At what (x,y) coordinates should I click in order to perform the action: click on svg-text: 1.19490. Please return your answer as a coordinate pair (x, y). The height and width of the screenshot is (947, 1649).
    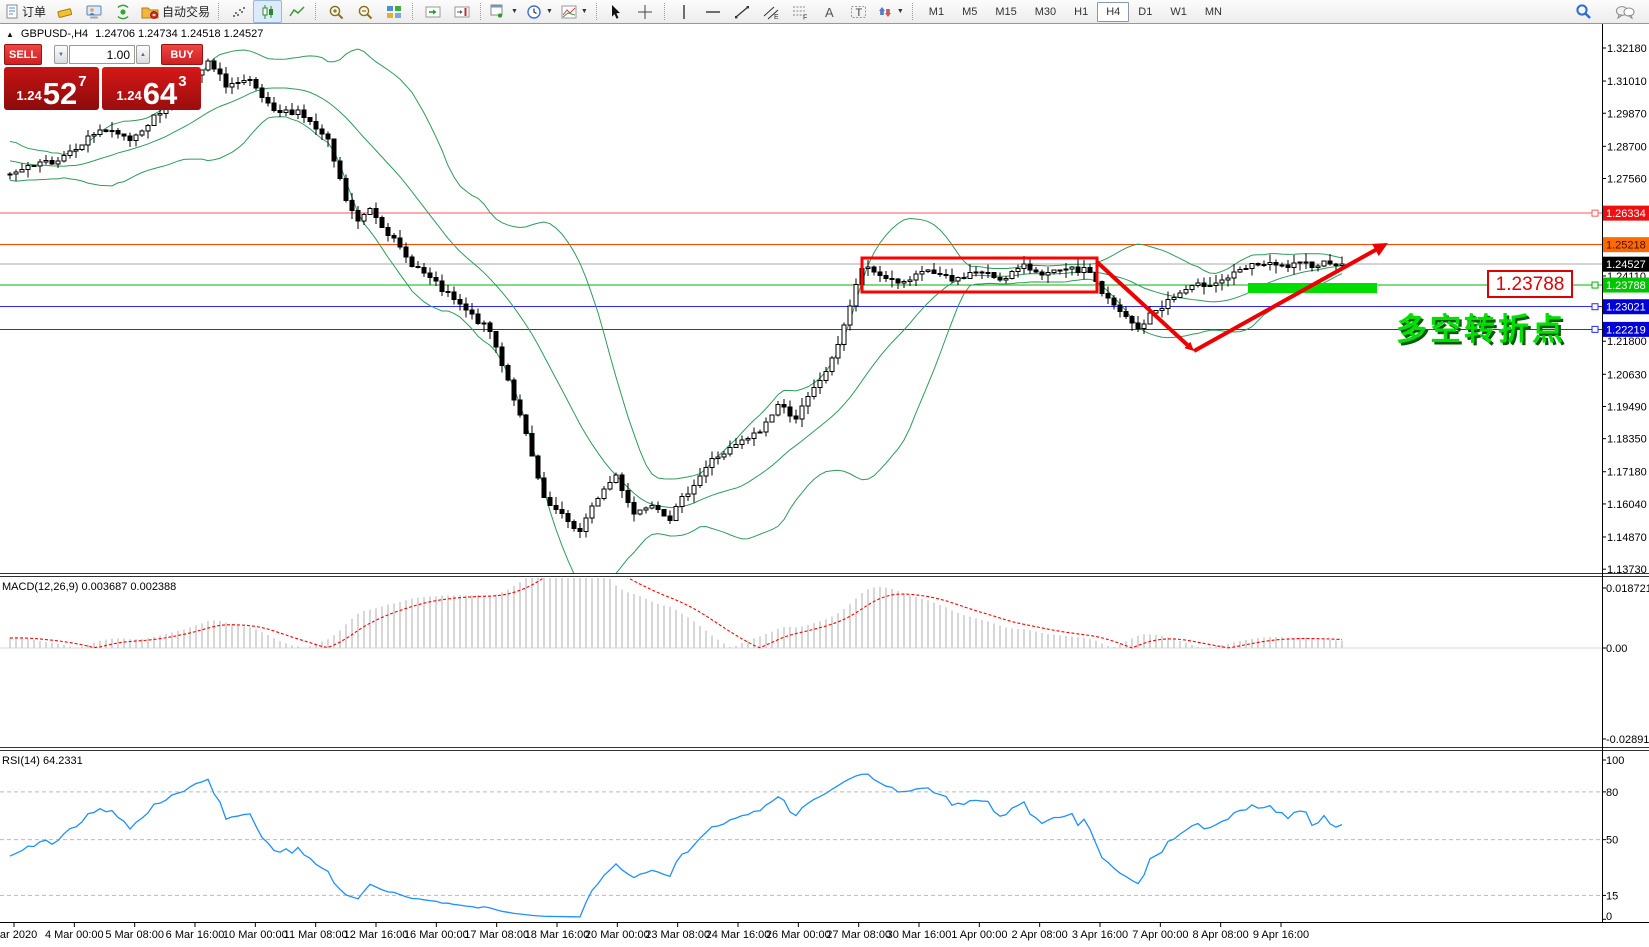
    Looking at the image, I should click on (1627, 407).